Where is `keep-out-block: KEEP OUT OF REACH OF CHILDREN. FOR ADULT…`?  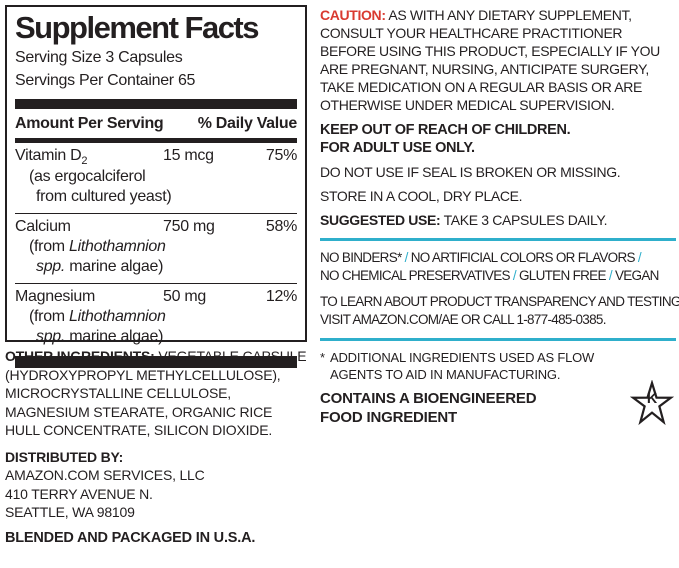
keep-out-block: KEEP OUT OF REACH OF CHILDREN. FOR ADULT… is located at coordinates (498, 139).